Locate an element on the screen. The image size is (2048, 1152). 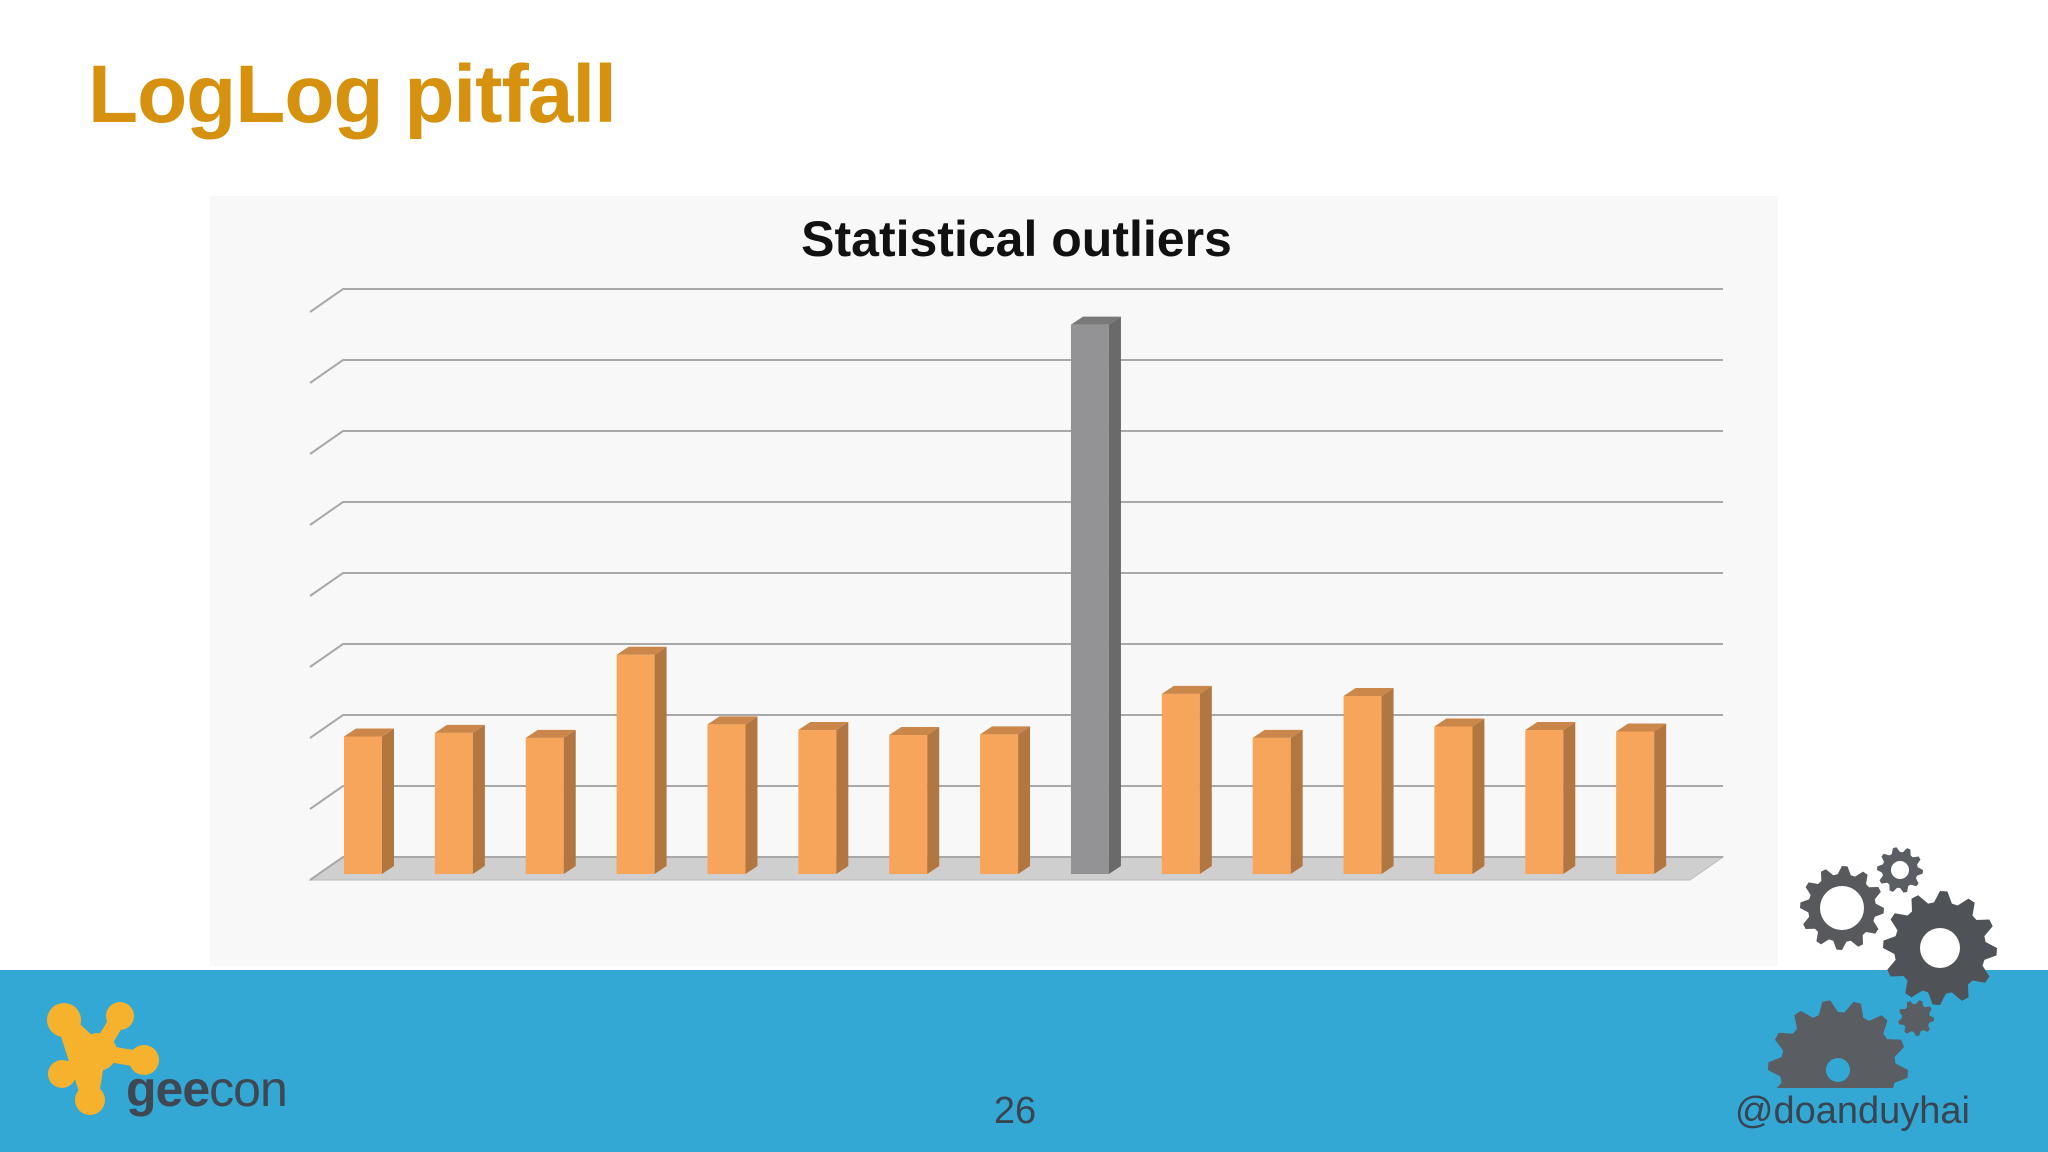
geecon-logo-icon is located at coordinates (103, 1058).